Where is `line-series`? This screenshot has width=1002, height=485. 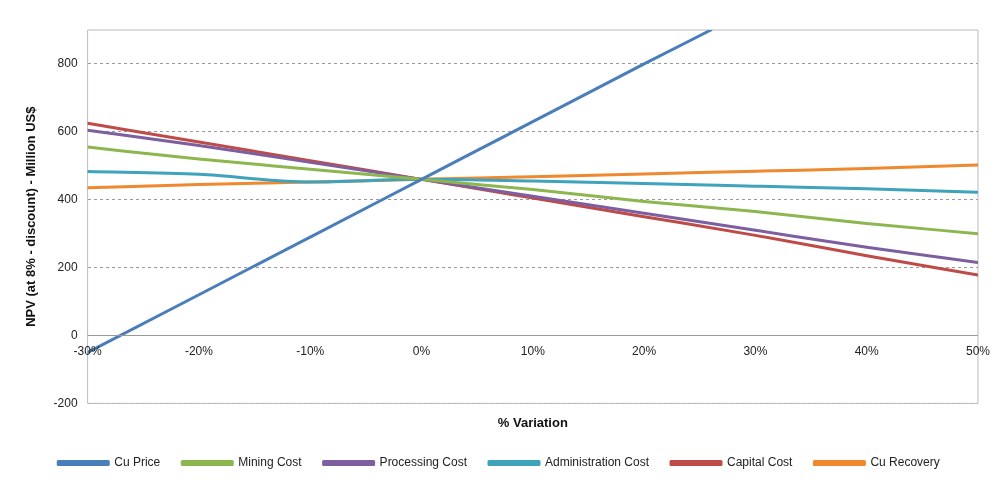
line-series is located at coordinates (532, 182).